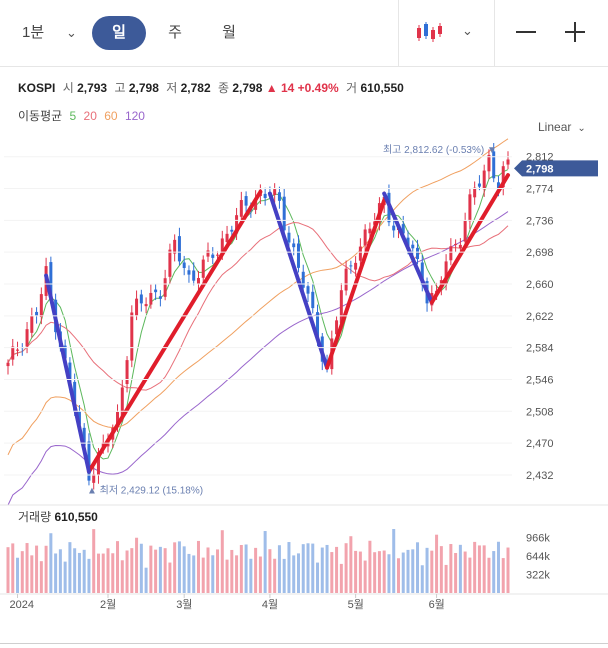 This screenshot has height=648, width=608. What do you see at coordinates (195, 88) in the screenshot?
I see `low-value: 2,782` at bounding box center [195, 88].